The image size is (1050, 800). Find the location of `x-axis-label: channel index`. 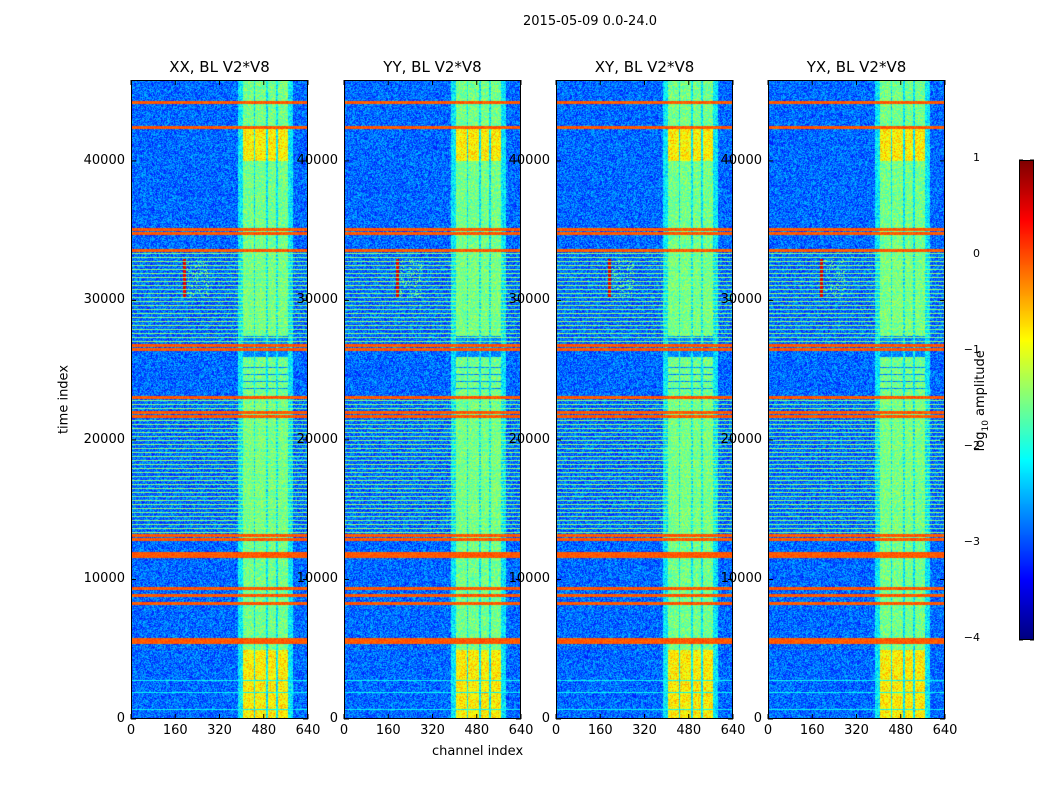

x-axis-label: channel index is located at coordinates (478, 751).